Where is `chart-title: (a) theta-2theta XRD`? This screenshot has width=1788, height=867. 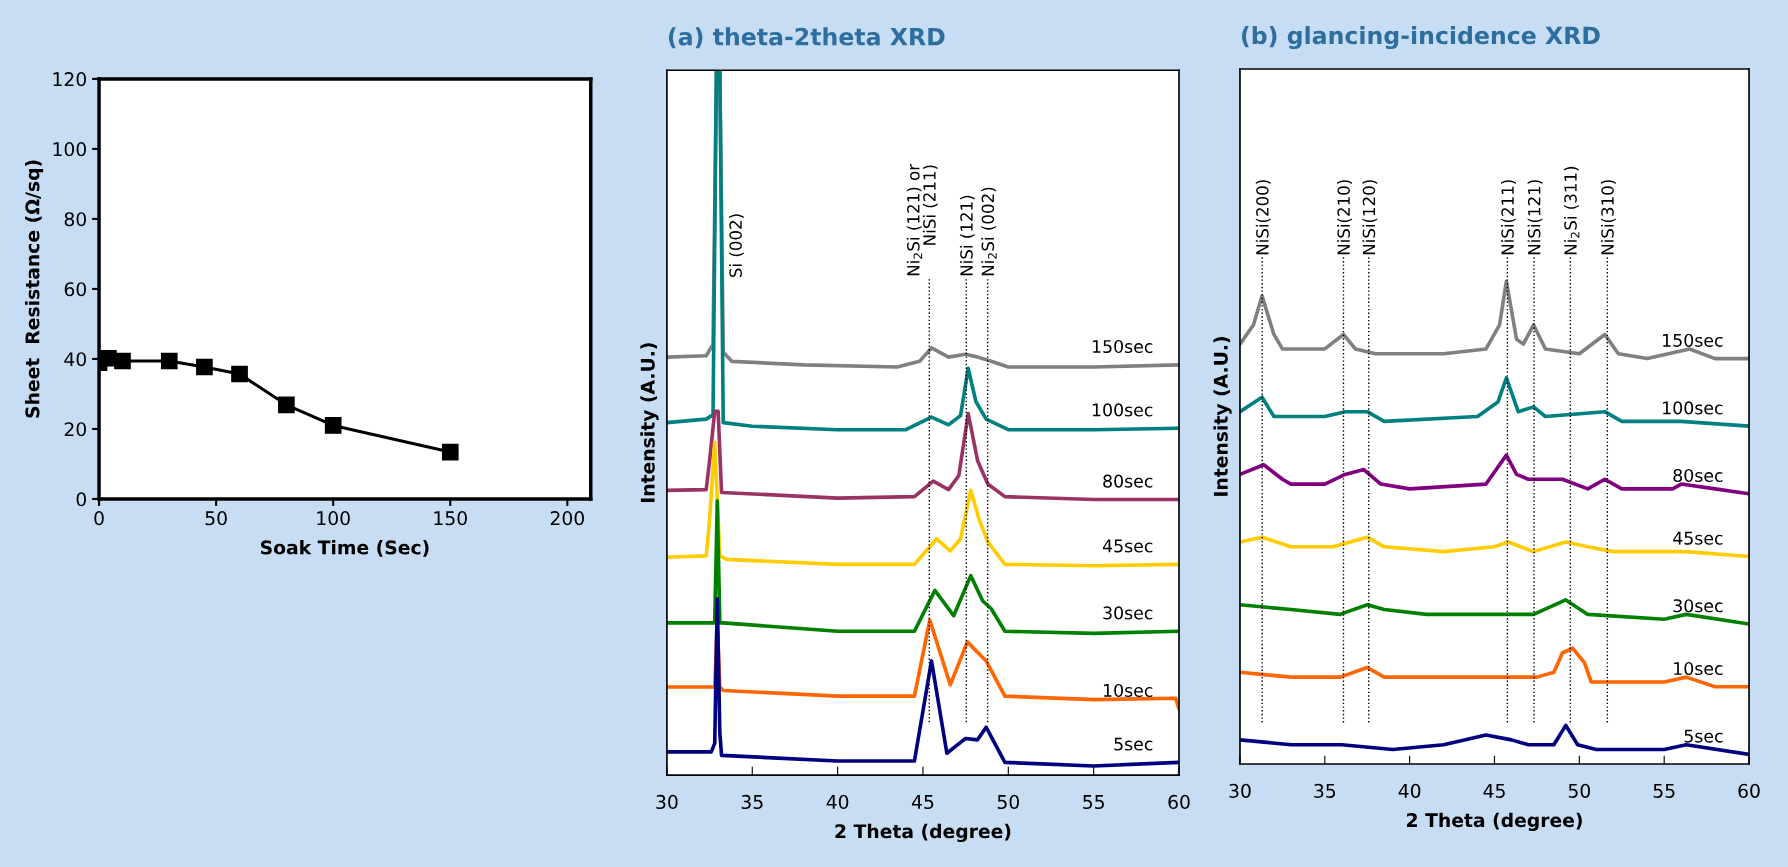
chart-title: (a) theta-2theta XRD is located at coordinates (806, 38).